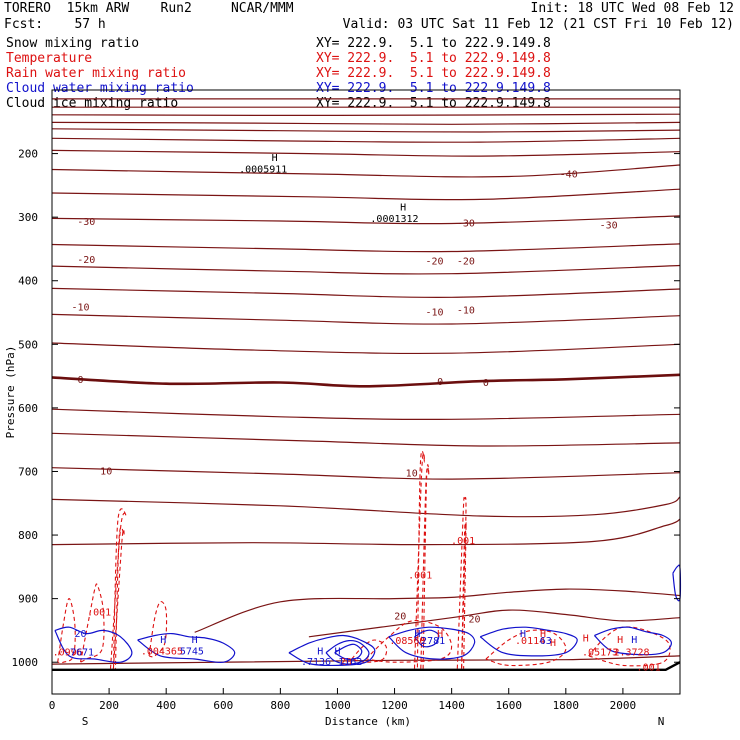  Describe the element at coordinates (337, 651) in the screenshot. I see `contour-label-29: H` at that location.